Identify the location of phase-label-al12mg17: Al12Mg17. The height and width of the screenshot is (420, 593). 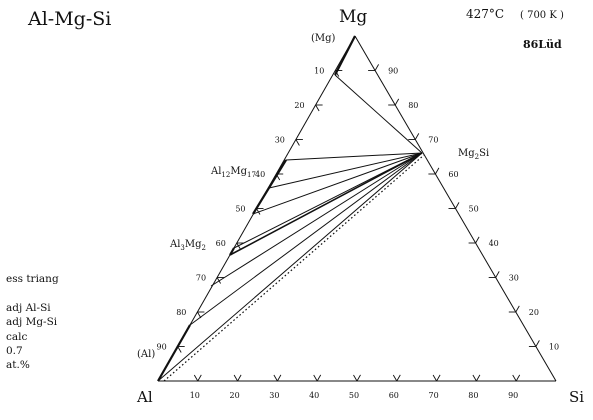
(233, 172).